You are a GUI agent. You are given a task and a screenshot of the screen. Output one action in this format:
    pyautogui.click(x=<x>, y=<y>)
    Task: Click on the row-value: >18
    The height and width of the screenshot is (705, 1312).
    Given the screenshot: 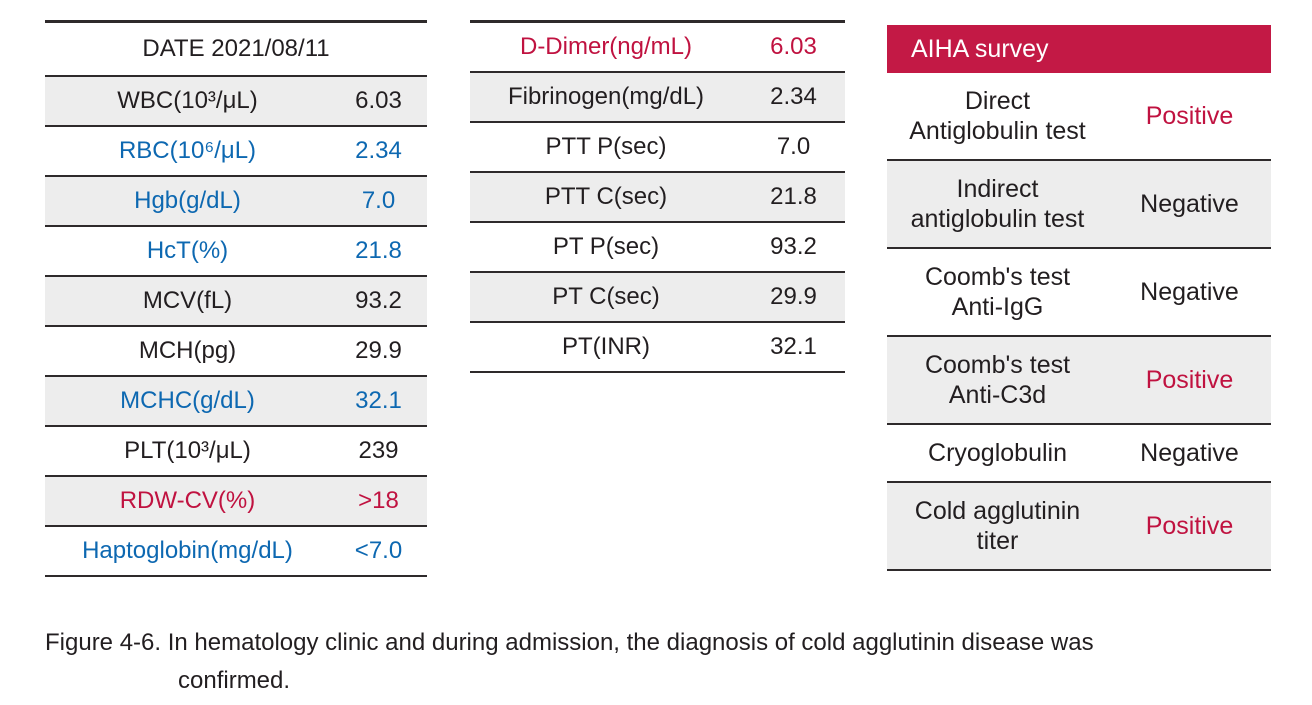 What is the action you would take?
    pyautogui.click(x=378, y=500)
    